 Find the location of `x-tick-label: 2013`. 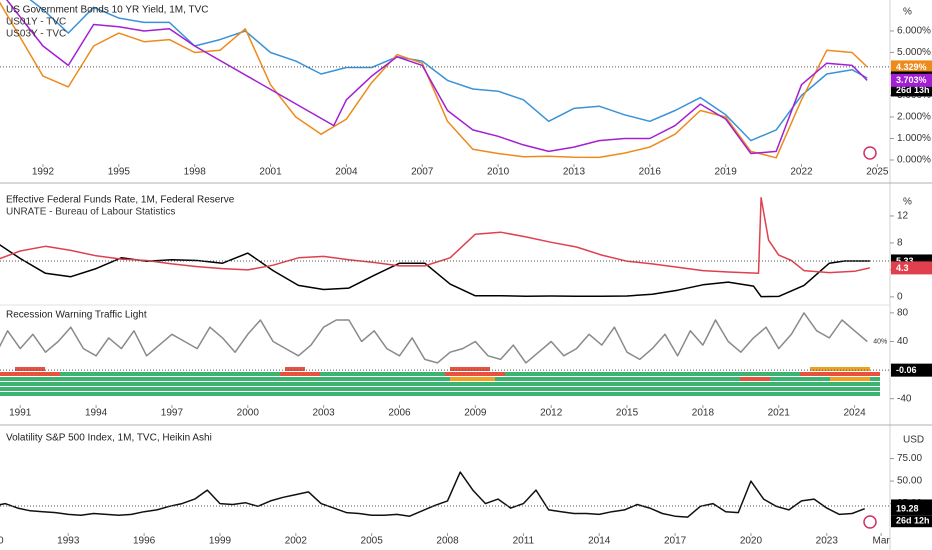

x-tick-label: 2013 is located at coordinates (574, 172).